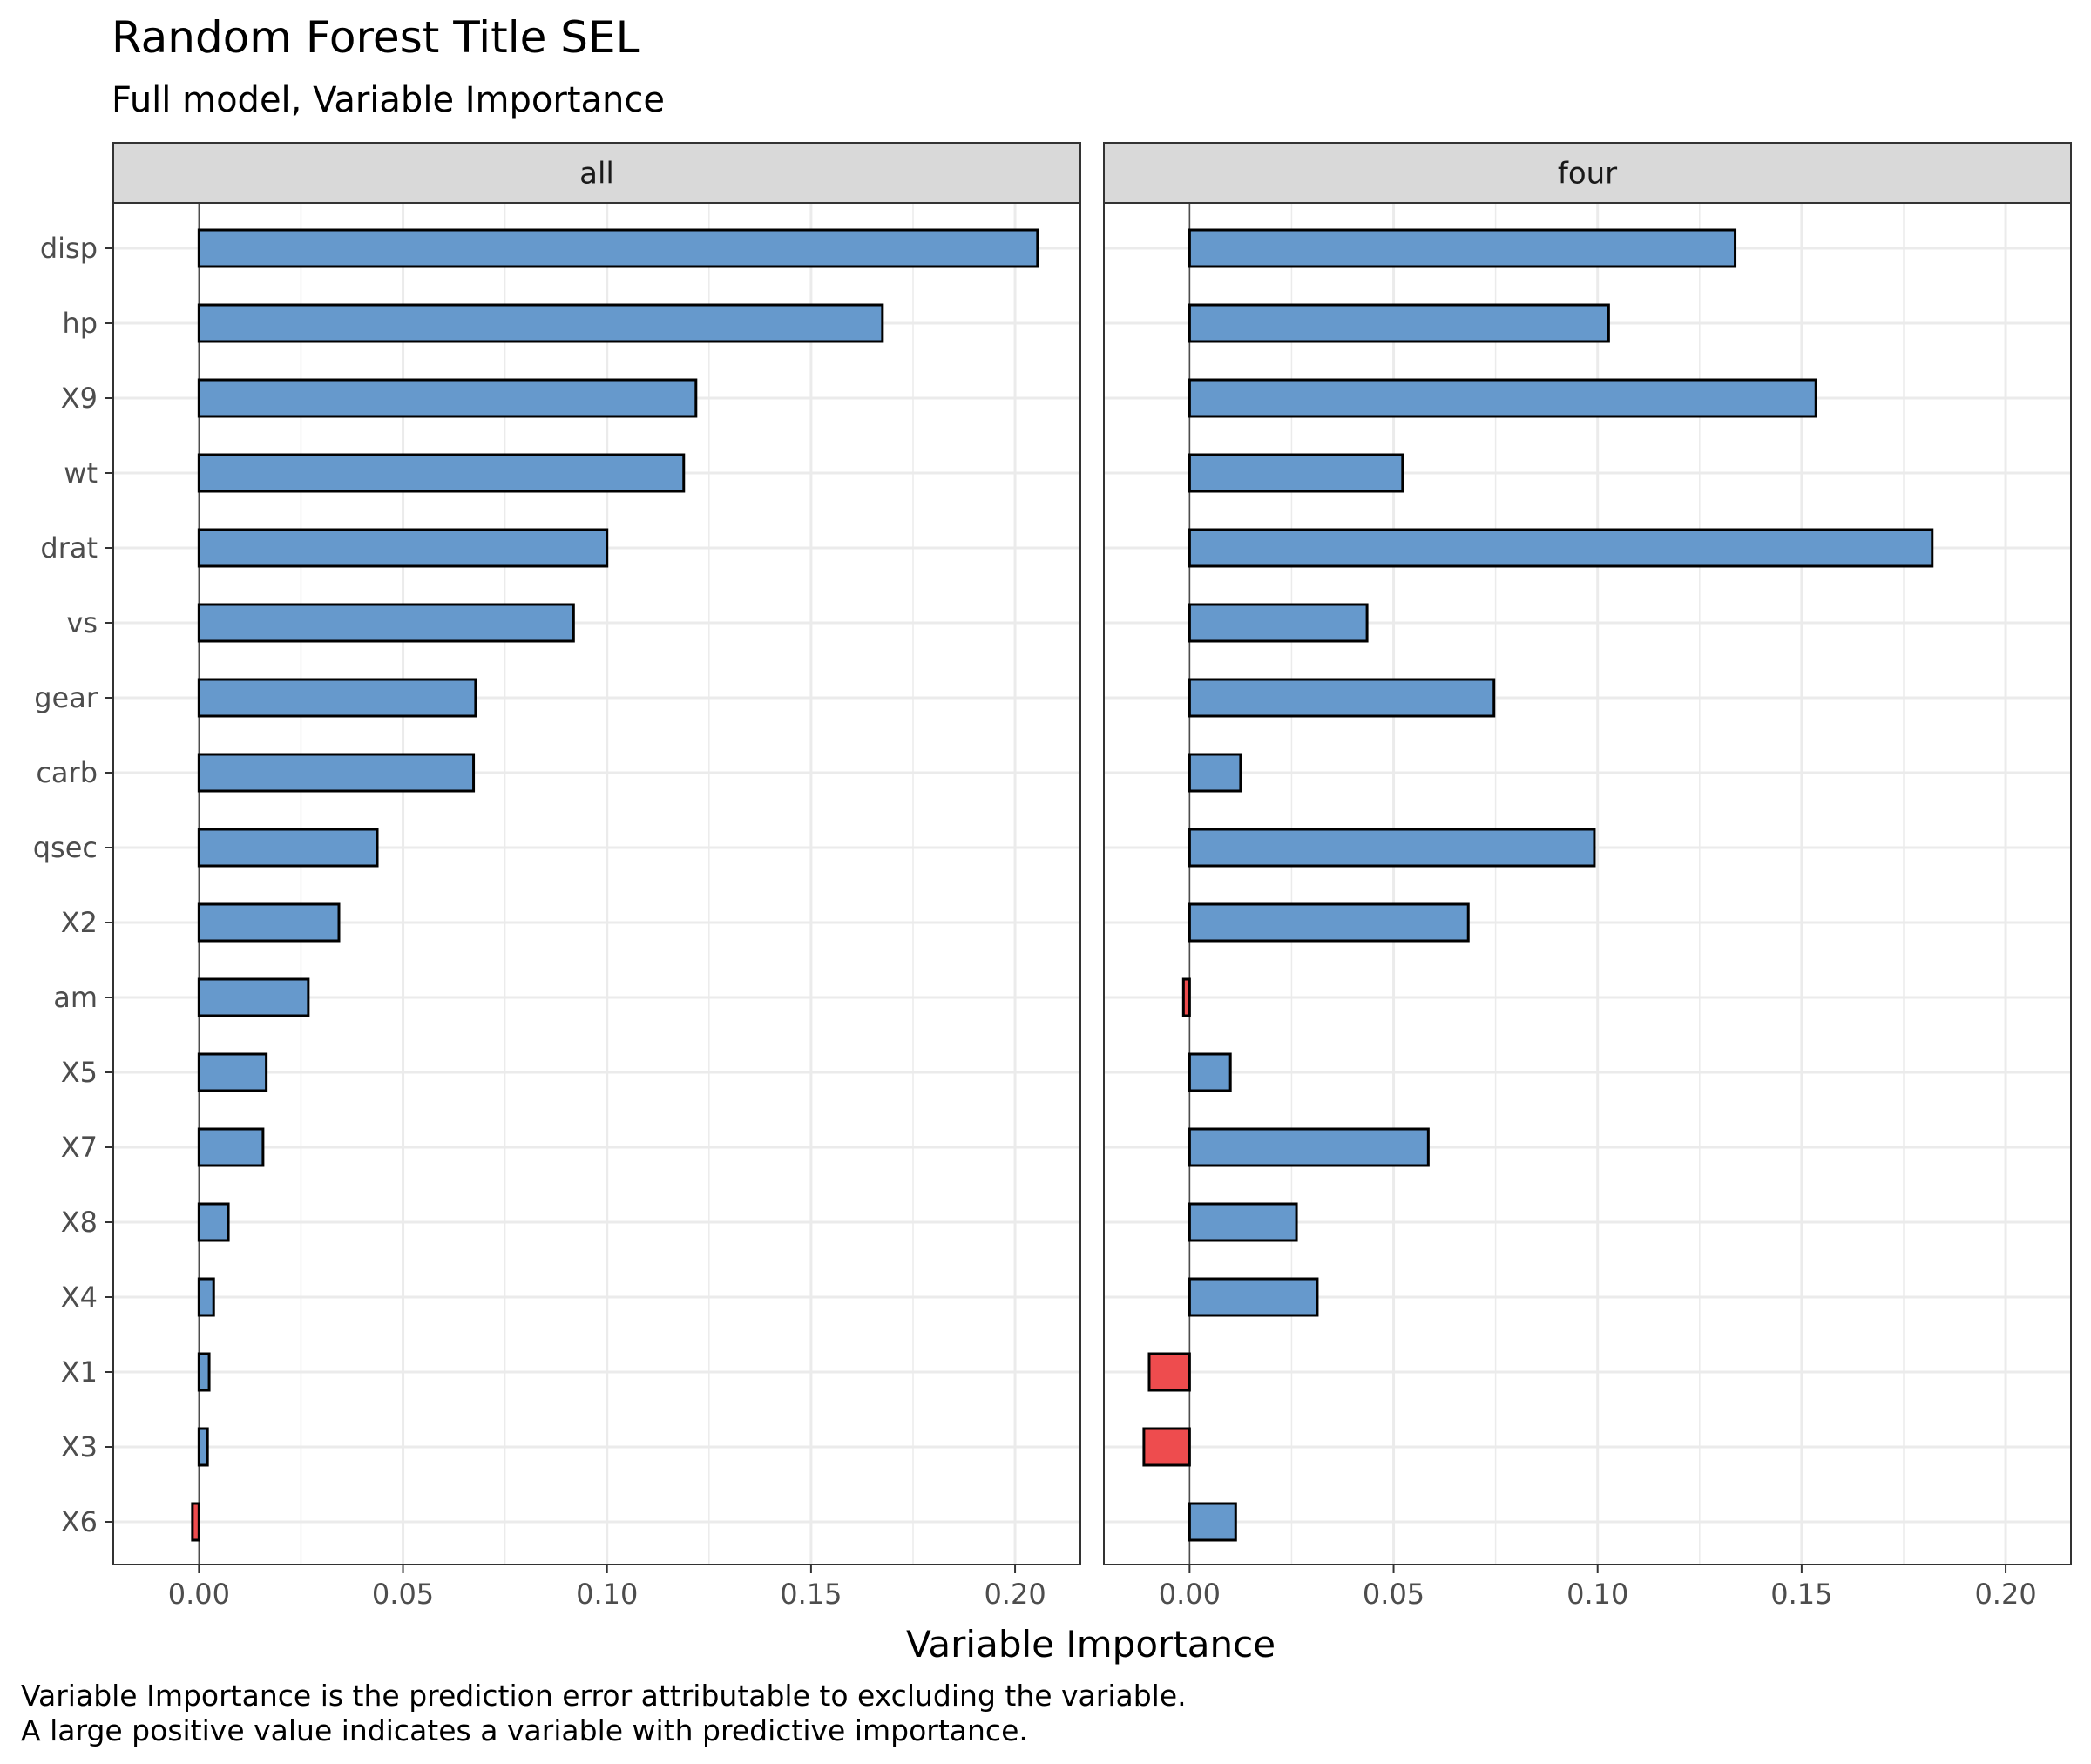 The image size is (2091, 1764). What do you see at coordinates (66, 697) in the screenshot?
I see `y-tick-label-gear: gear` at bounding box center [66, 697].